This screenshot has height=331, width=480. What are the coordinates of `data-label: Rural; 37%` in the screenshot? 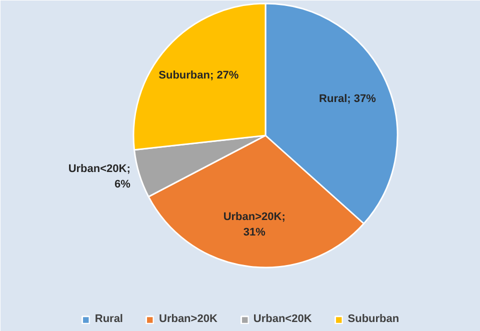 It's located at (347, 98).